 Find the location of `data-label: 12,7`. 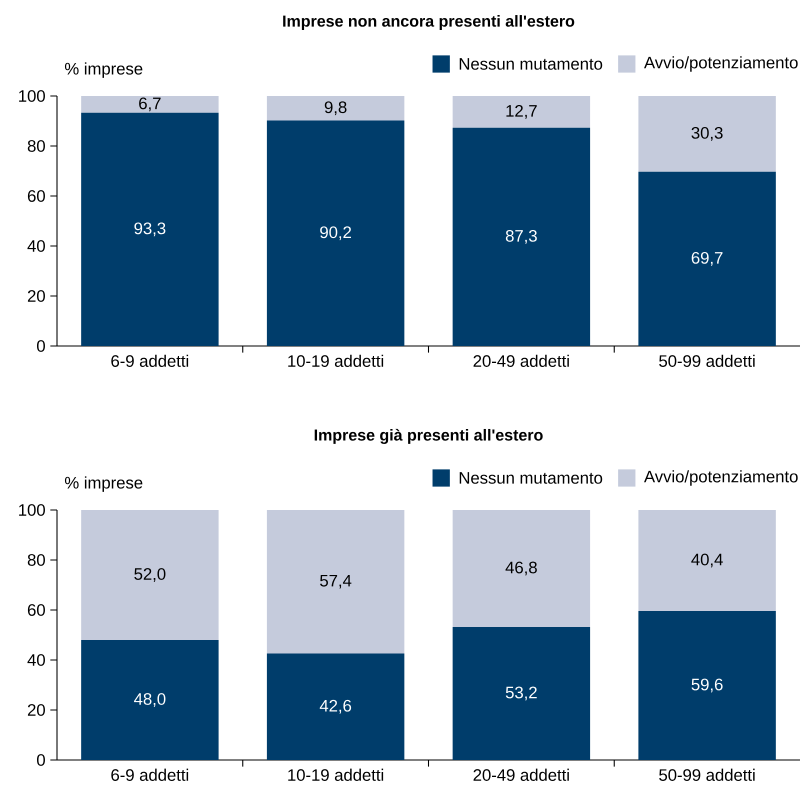

data-label: 12,7 is located at coordinates (521, 111).